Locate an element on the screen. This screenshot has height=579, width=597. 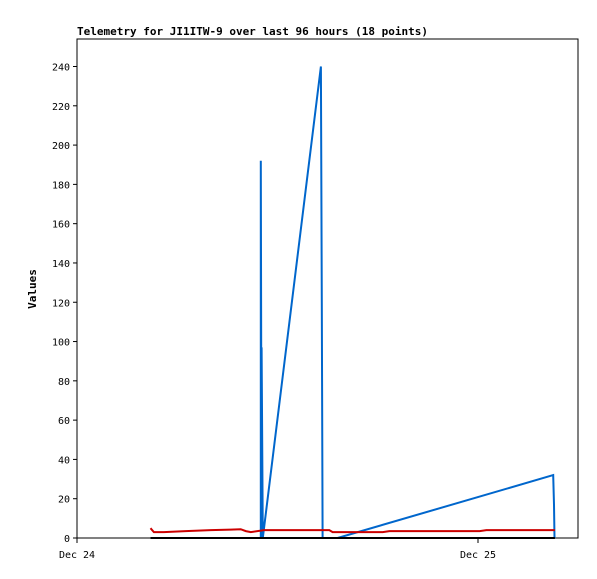
y-tick-label: 140 is located at coordinates (61, 264).